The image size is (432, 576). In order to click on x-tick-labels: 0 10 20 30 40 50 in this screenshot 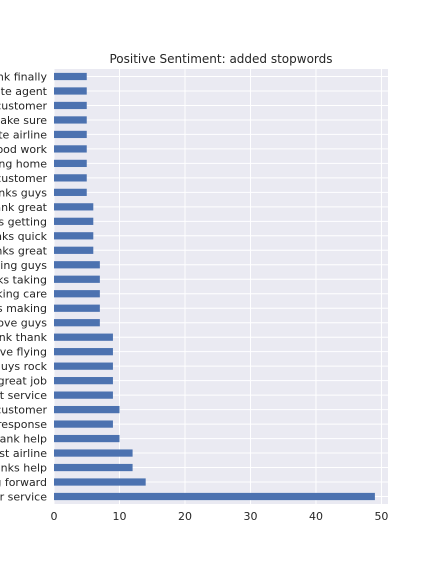, I will do `click(220, 516)`.